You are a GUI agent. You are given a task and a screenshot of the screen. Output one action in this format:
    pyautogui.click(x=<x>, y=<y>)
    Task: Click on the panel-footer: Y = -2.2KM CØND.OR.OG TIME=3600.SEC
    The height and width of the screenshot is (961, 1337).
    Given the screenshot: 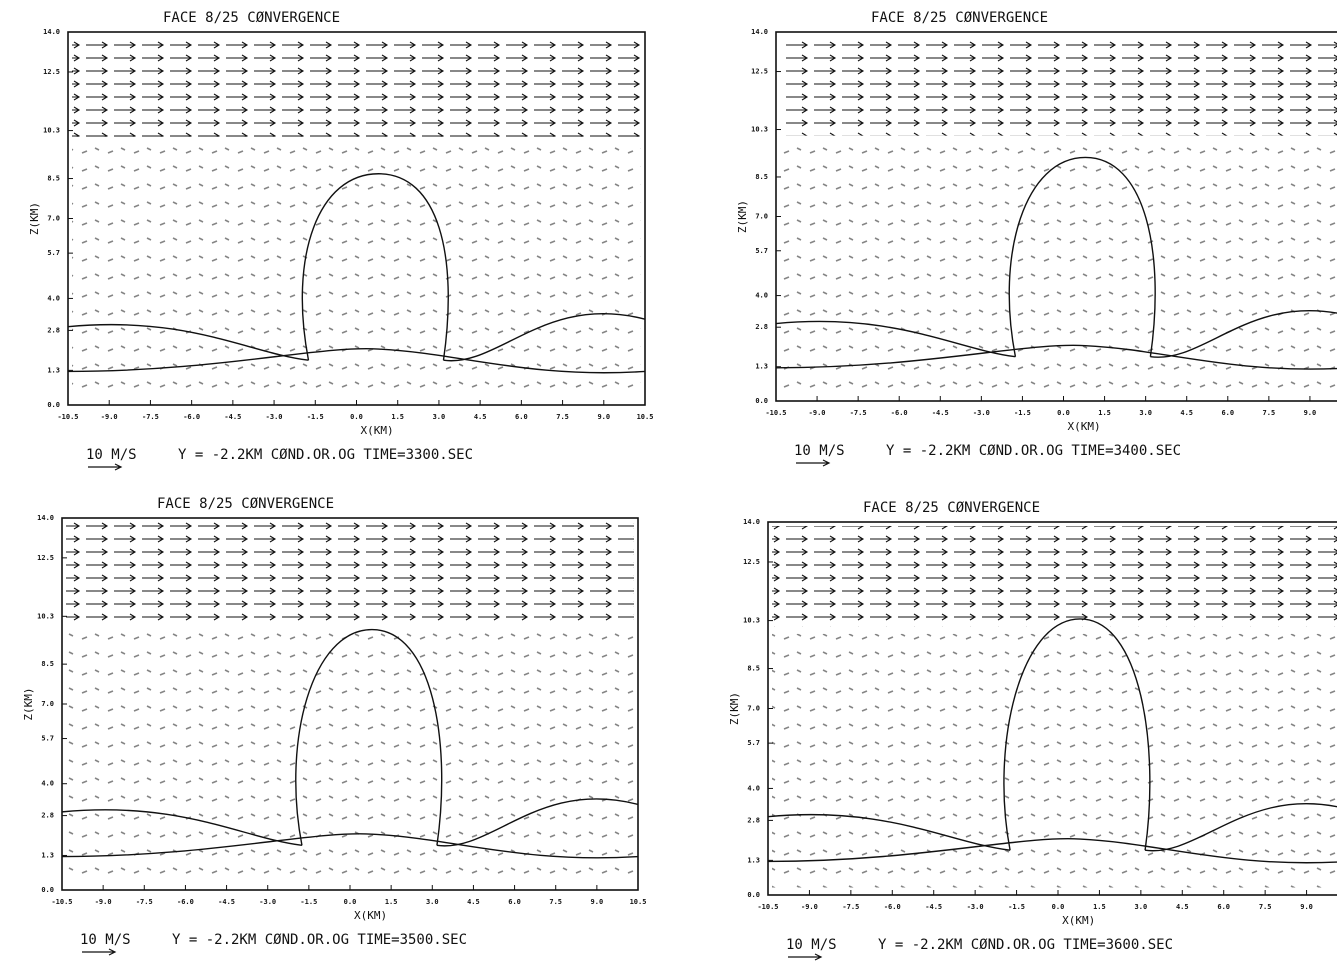 What is the action you would take?
    pyautogui.click(x=1025, y=945)
    